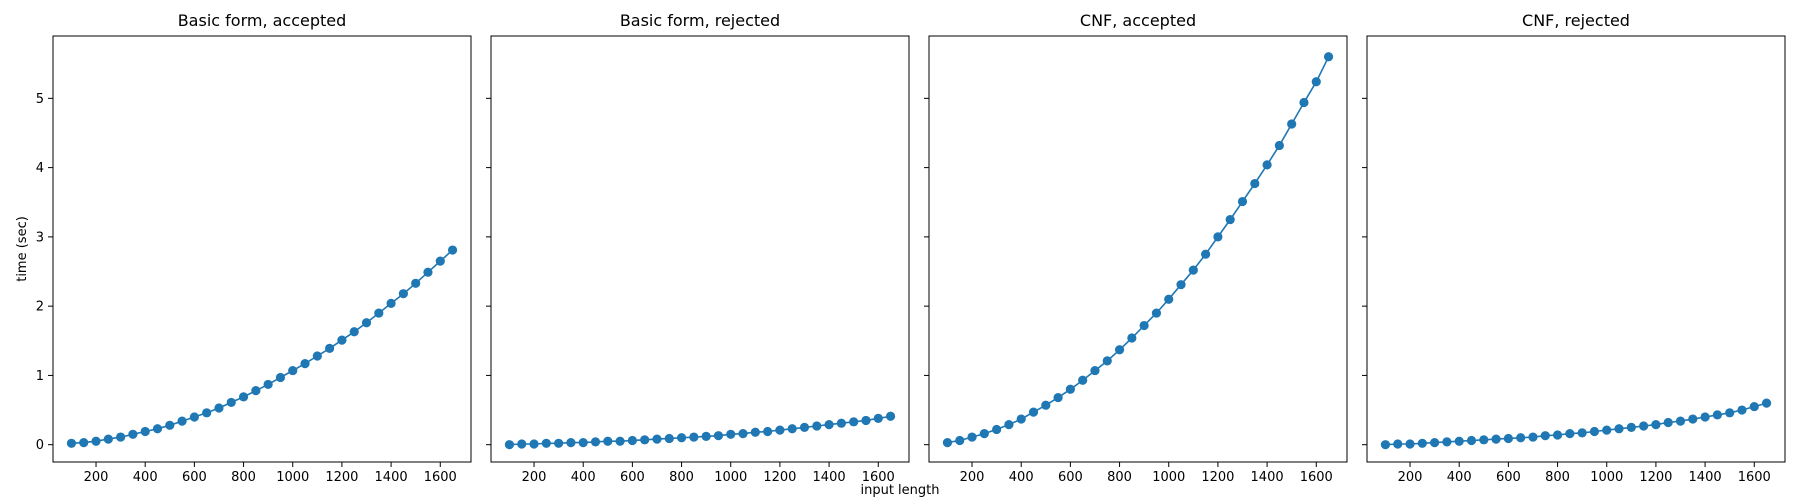 The image size is (1800, 500). What do you see at coordinates (700, 430) in the screenshot?
I see `series-line` at bounding box center [700, 430].